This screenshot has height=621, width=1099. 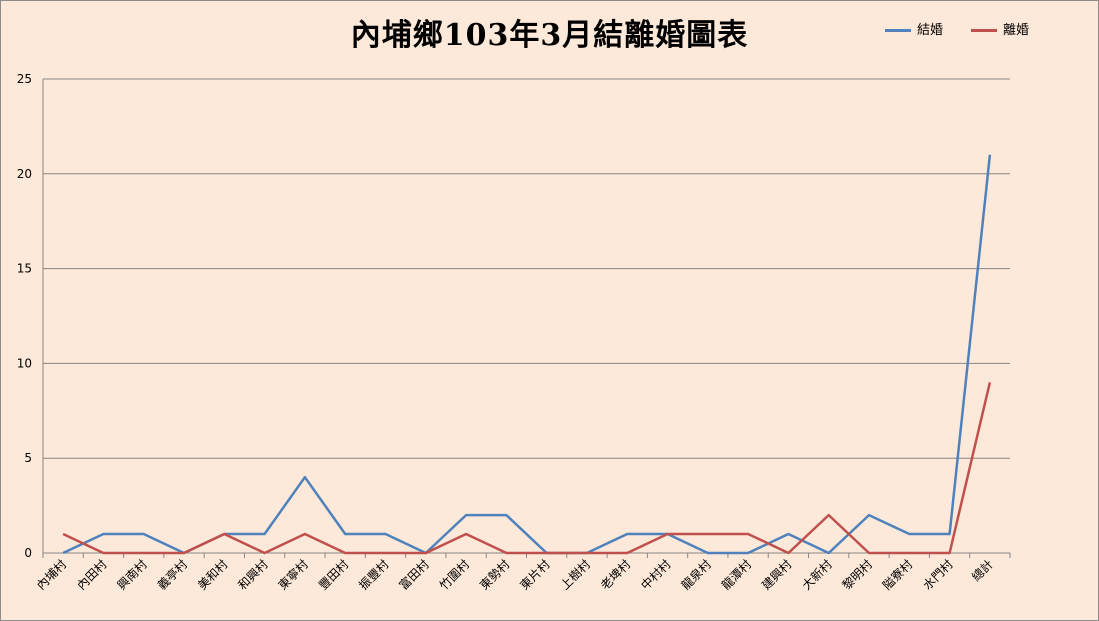 I want to click on x-tick-label: 東寧村, so click(x=293, y=575).